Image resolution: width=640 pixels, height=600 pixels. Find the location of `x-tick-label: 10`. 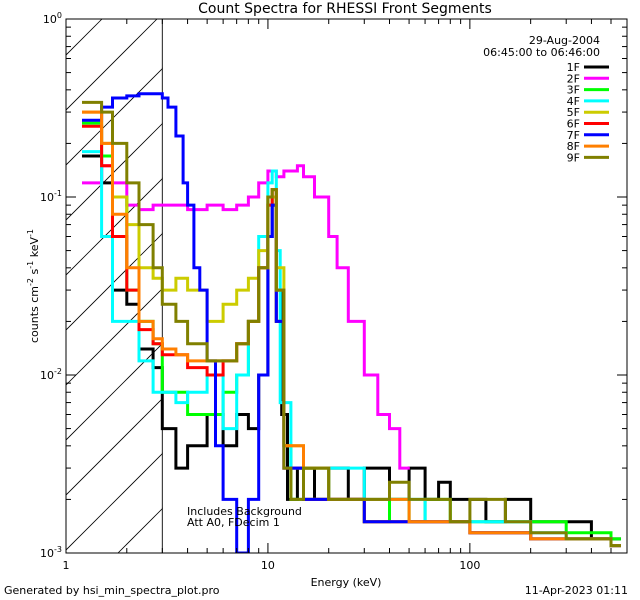

x-tick-label: 10 is located at coordinates (268, 565).